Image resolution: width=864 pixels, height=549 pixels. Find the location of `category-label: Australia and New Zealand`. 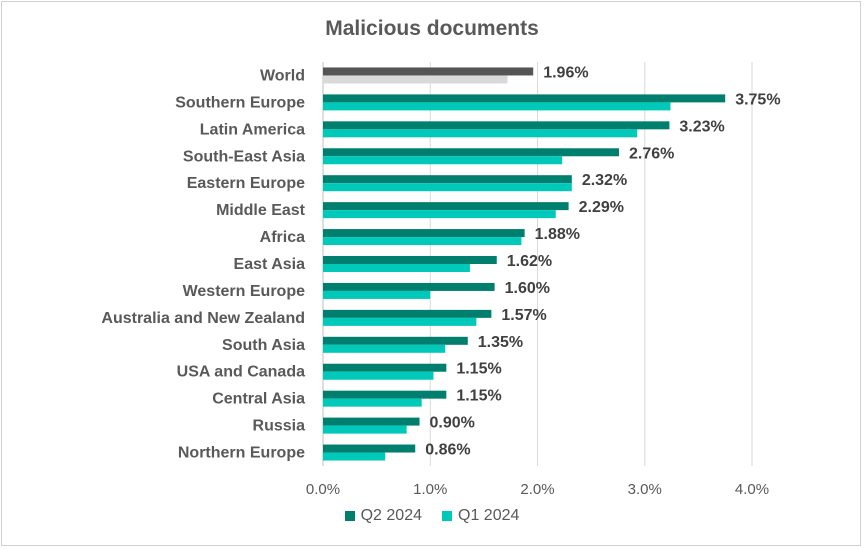

category-label: Australia and New Zealand is located at coordinates (203, 318).